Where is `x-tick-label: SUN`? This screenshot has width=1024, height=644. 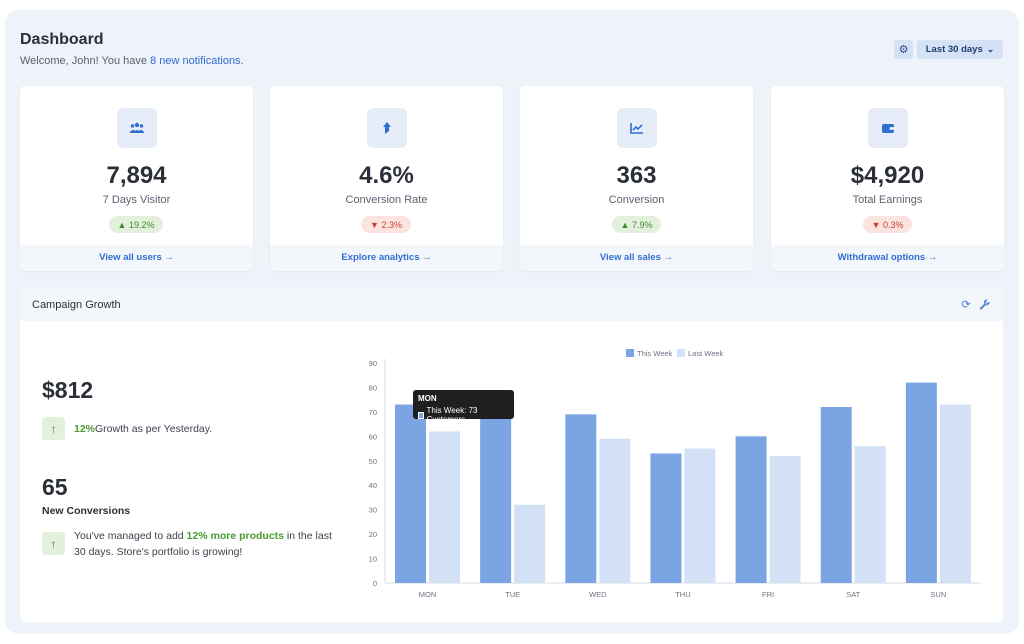 x-tick-label: SUN is located at coordinates (938, 594).